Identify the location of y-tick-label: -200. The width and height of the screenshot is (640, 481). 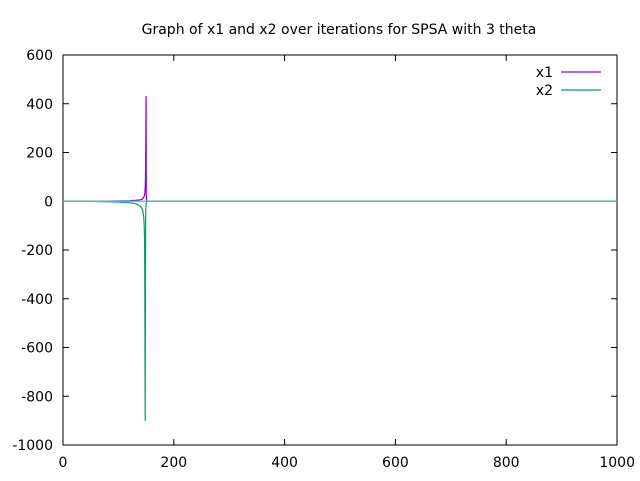
(37, 251).